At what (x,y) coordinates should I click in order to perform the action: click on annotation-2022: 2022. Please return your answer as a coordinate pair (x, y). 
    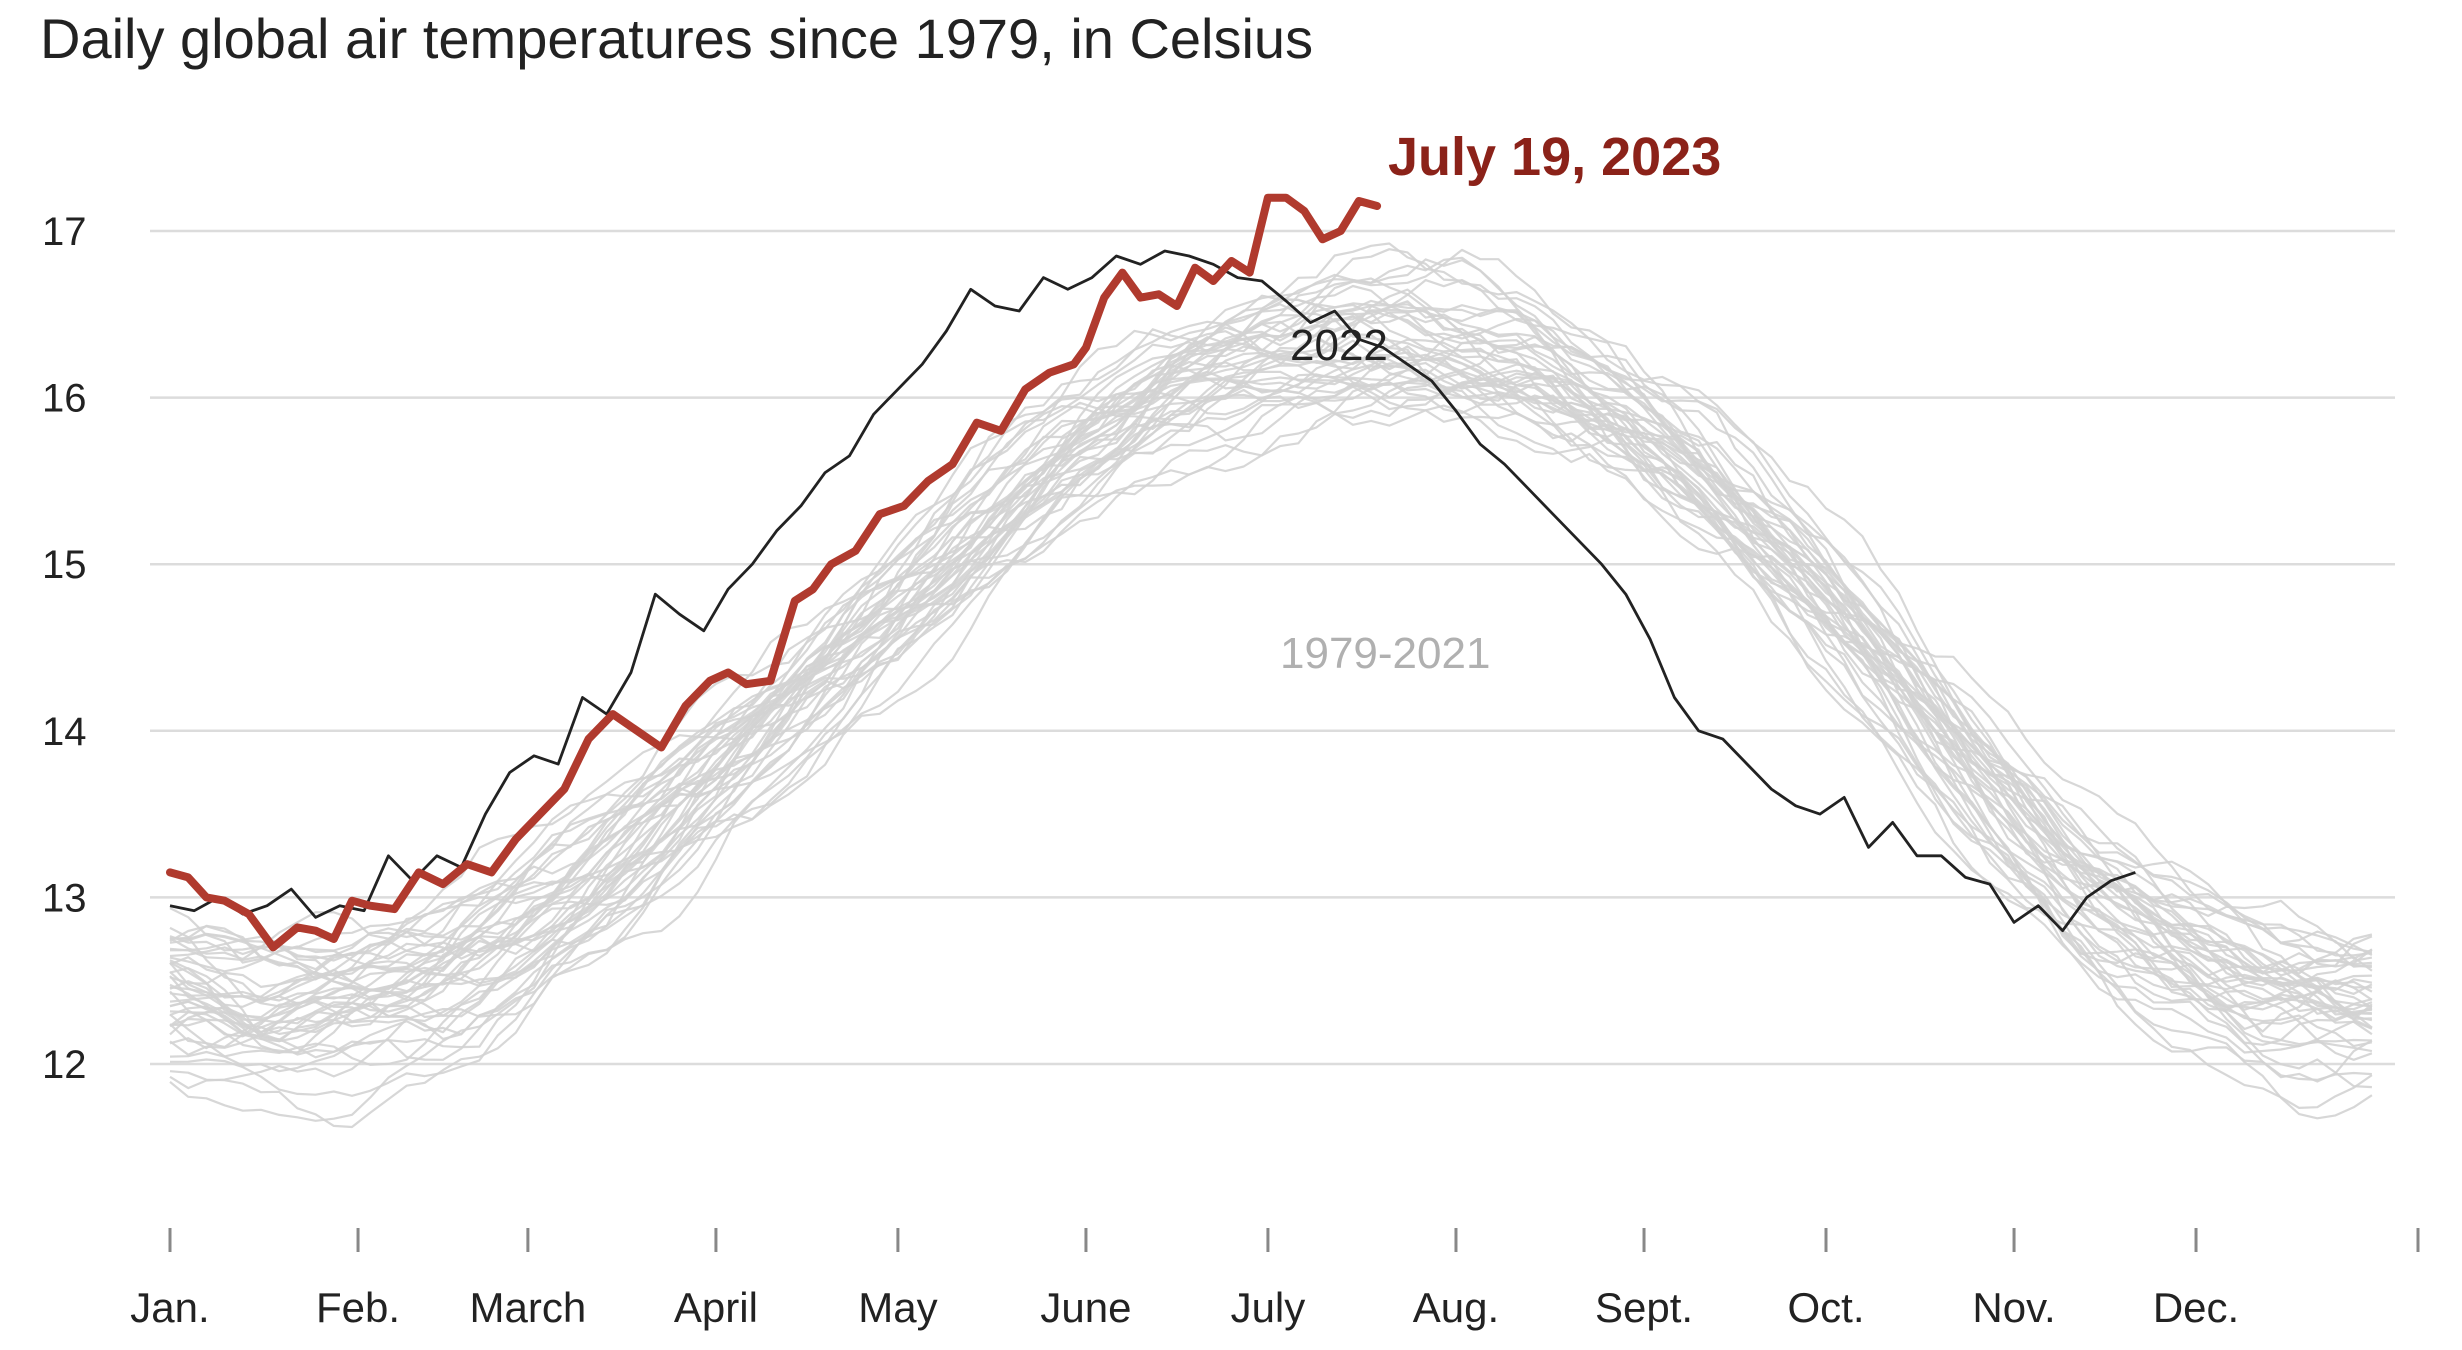
    Looking at the image, I should click on (1339, 345).